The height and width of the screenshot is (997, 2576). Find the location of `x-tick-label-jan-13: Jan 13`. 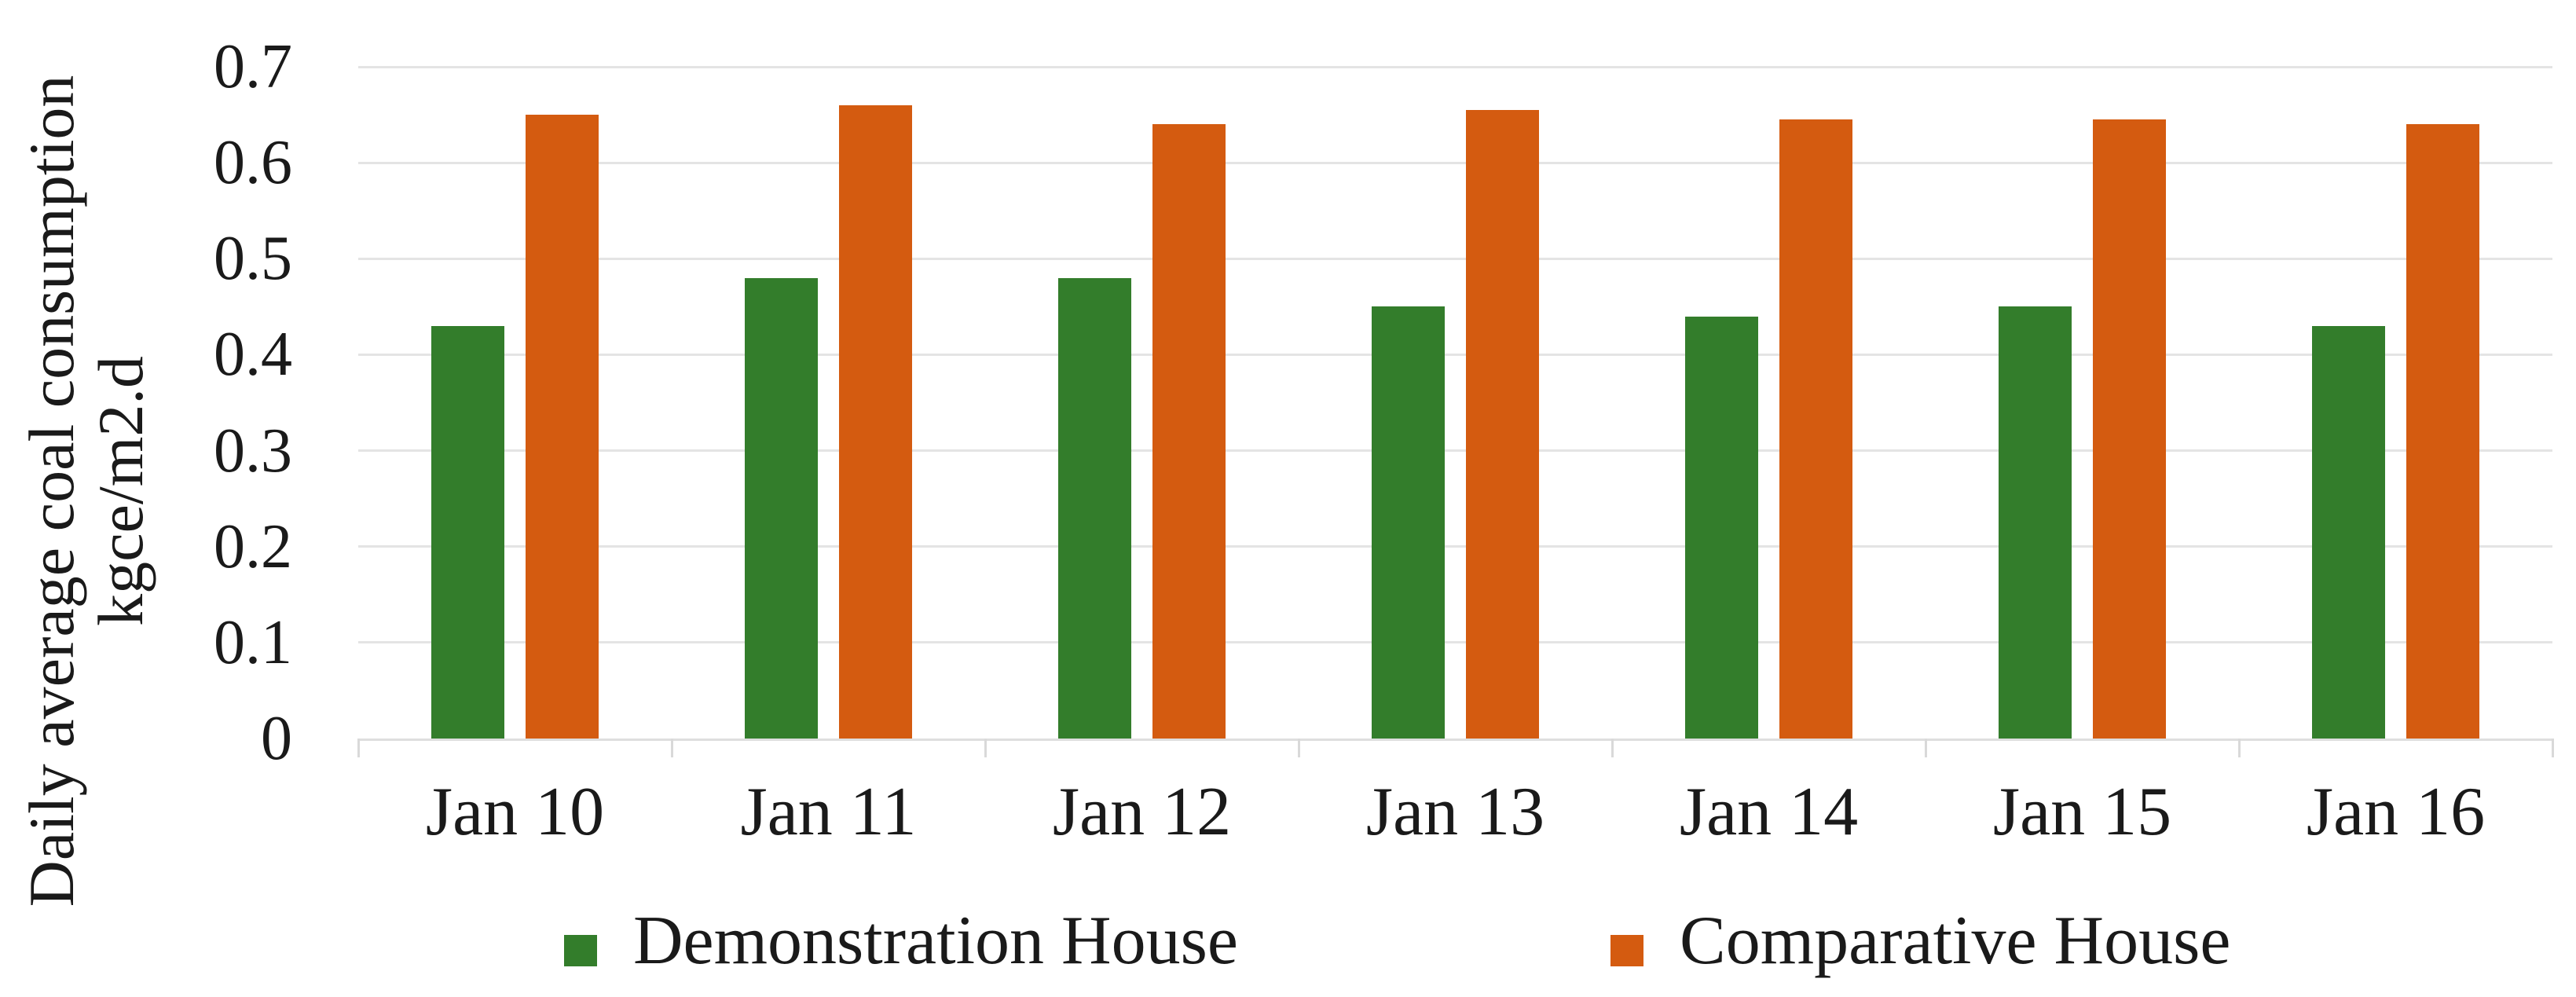

x-tick-label-jan-13: Jan 13 is located at coordinates (1455, 812).